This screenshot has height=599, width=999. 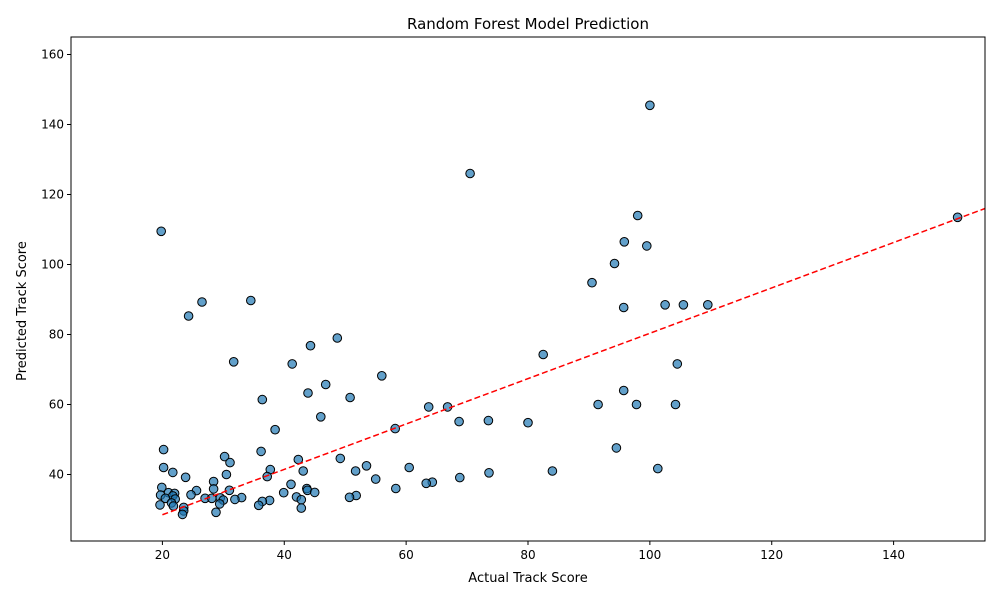 What do you see at coordinates (649, 555) in the screenshot?
I see `x-tick-label-100: 100` at bounding box center [649, 555].